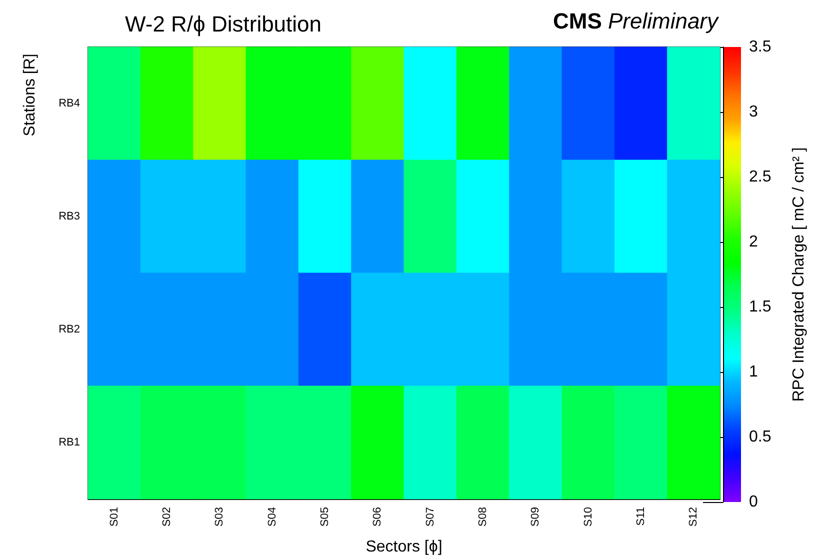  Describe the element at coordinates (636, 21) in the screenshot. I see `text: CMS Preliminary` at that location.